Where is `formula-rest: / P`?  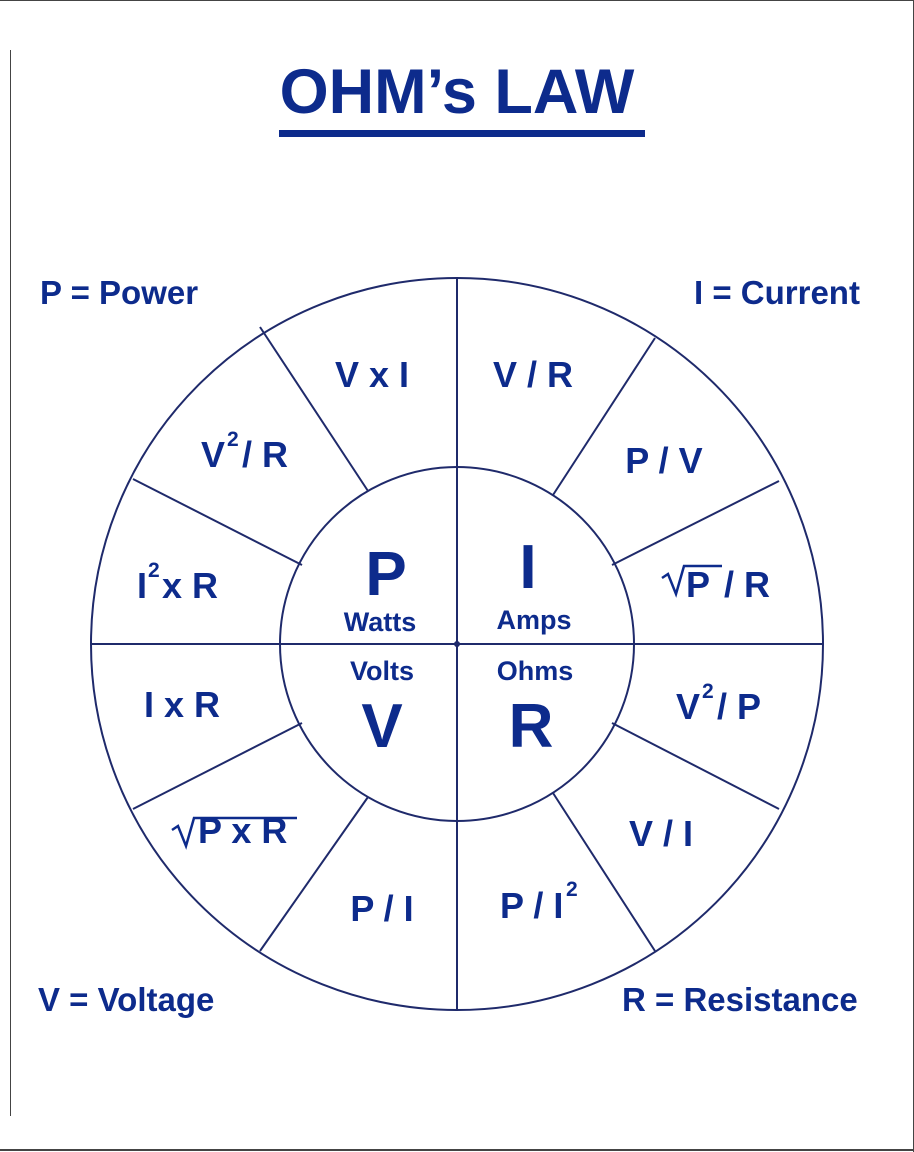 formula-rest: / P is located at coordinates (739, 706).